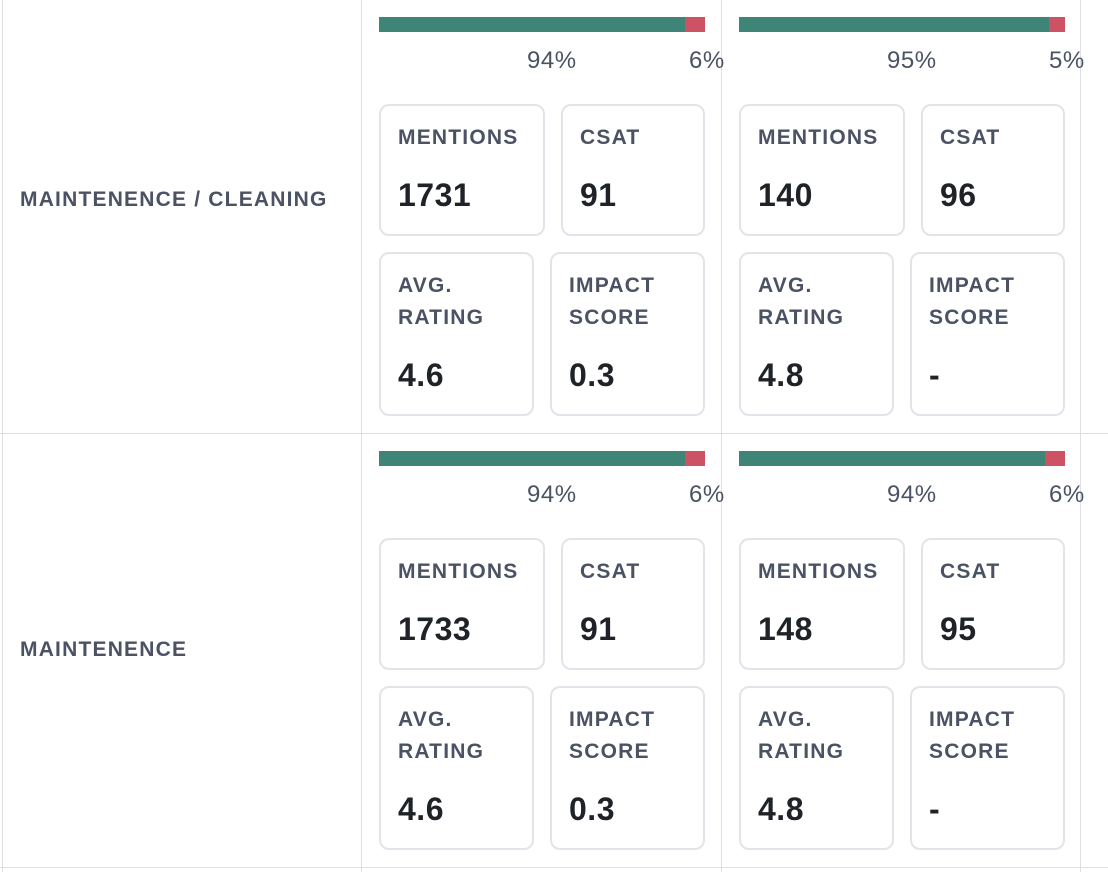 This screenshot has width=1108, height=872. What do you see at coordinates (822, 170) in the screenshot?
I see `mentions-card: MENTIONS 140` at bounding box center [822, 170].